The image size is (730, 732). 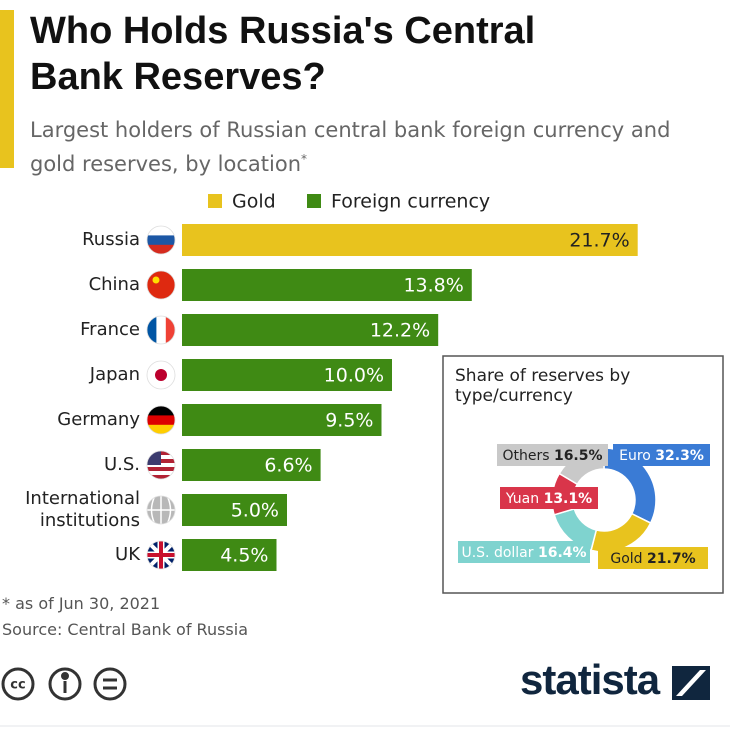 I want to click on value-label: 9.5%, so click(x=349, y=421).